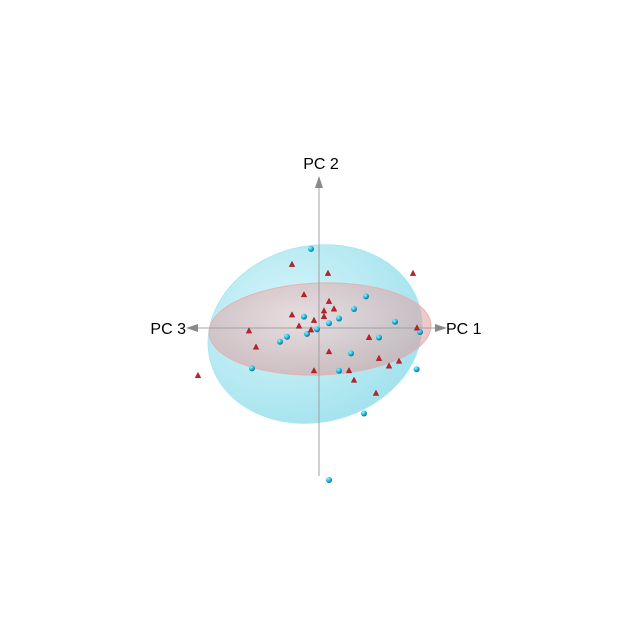 This screenshot has width=640, height=640. Describe the element at coordinates (464, 329) in the screenshot. I see `pc1-axis-label: PC 1` at that location.